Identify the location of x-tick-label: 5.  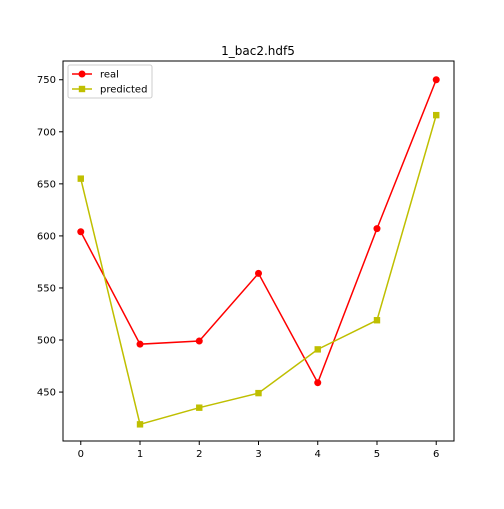
(377, 454).